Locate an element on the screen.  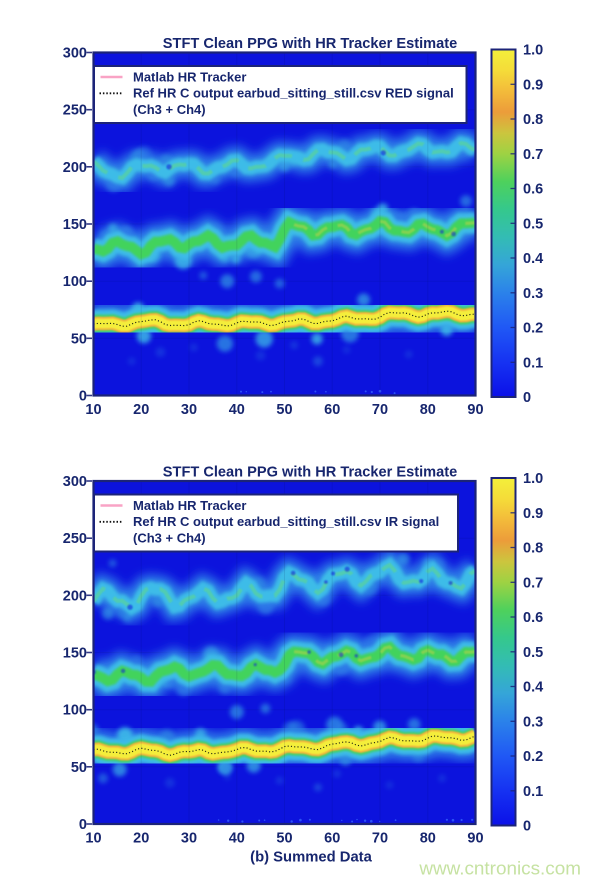
svg-text: www.cntronics.com is located at coordinates (499, 869).